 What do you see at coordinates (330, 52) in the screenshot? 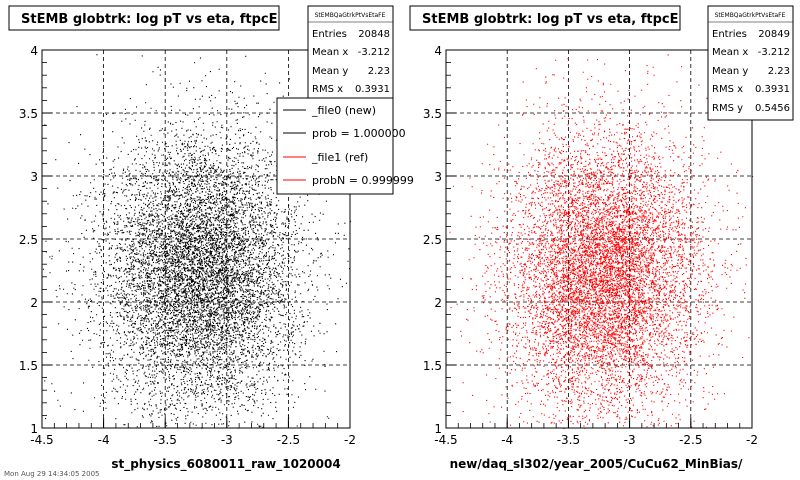
I see `left-stats-mean-x-label: Mean x` at bounding box center [330, 52].